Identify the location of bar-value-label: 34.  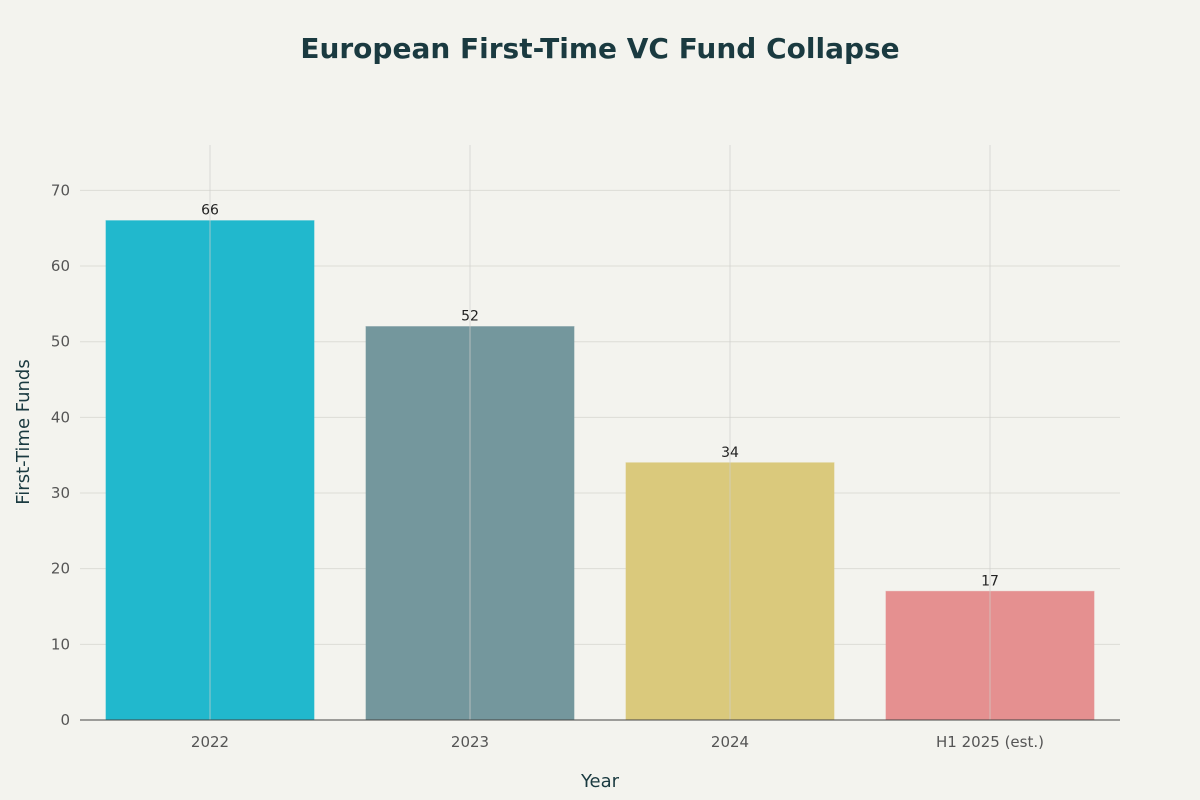
(730, 453).